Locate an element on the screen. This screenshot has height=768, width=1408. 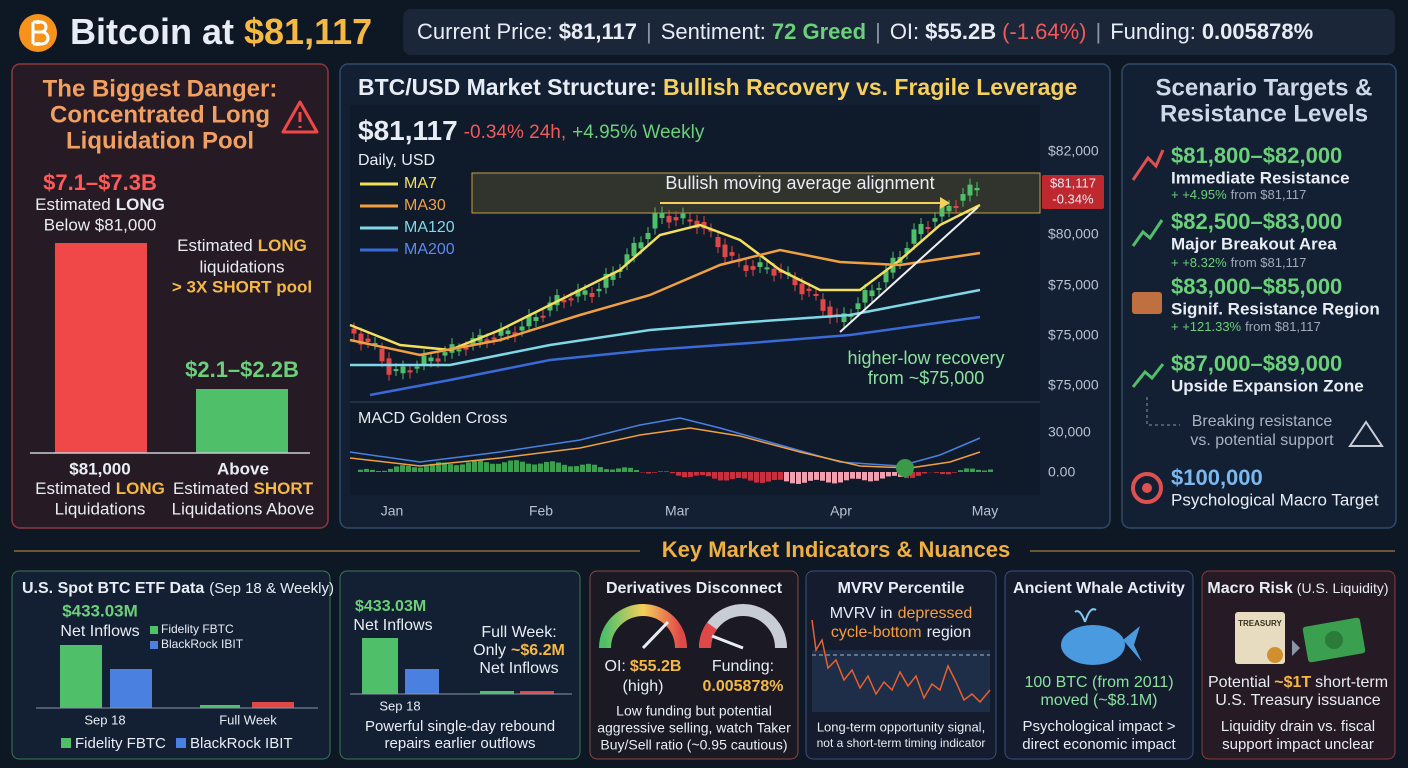
macd-title: MACD Golden Cross is located at coordinates (432, 418).